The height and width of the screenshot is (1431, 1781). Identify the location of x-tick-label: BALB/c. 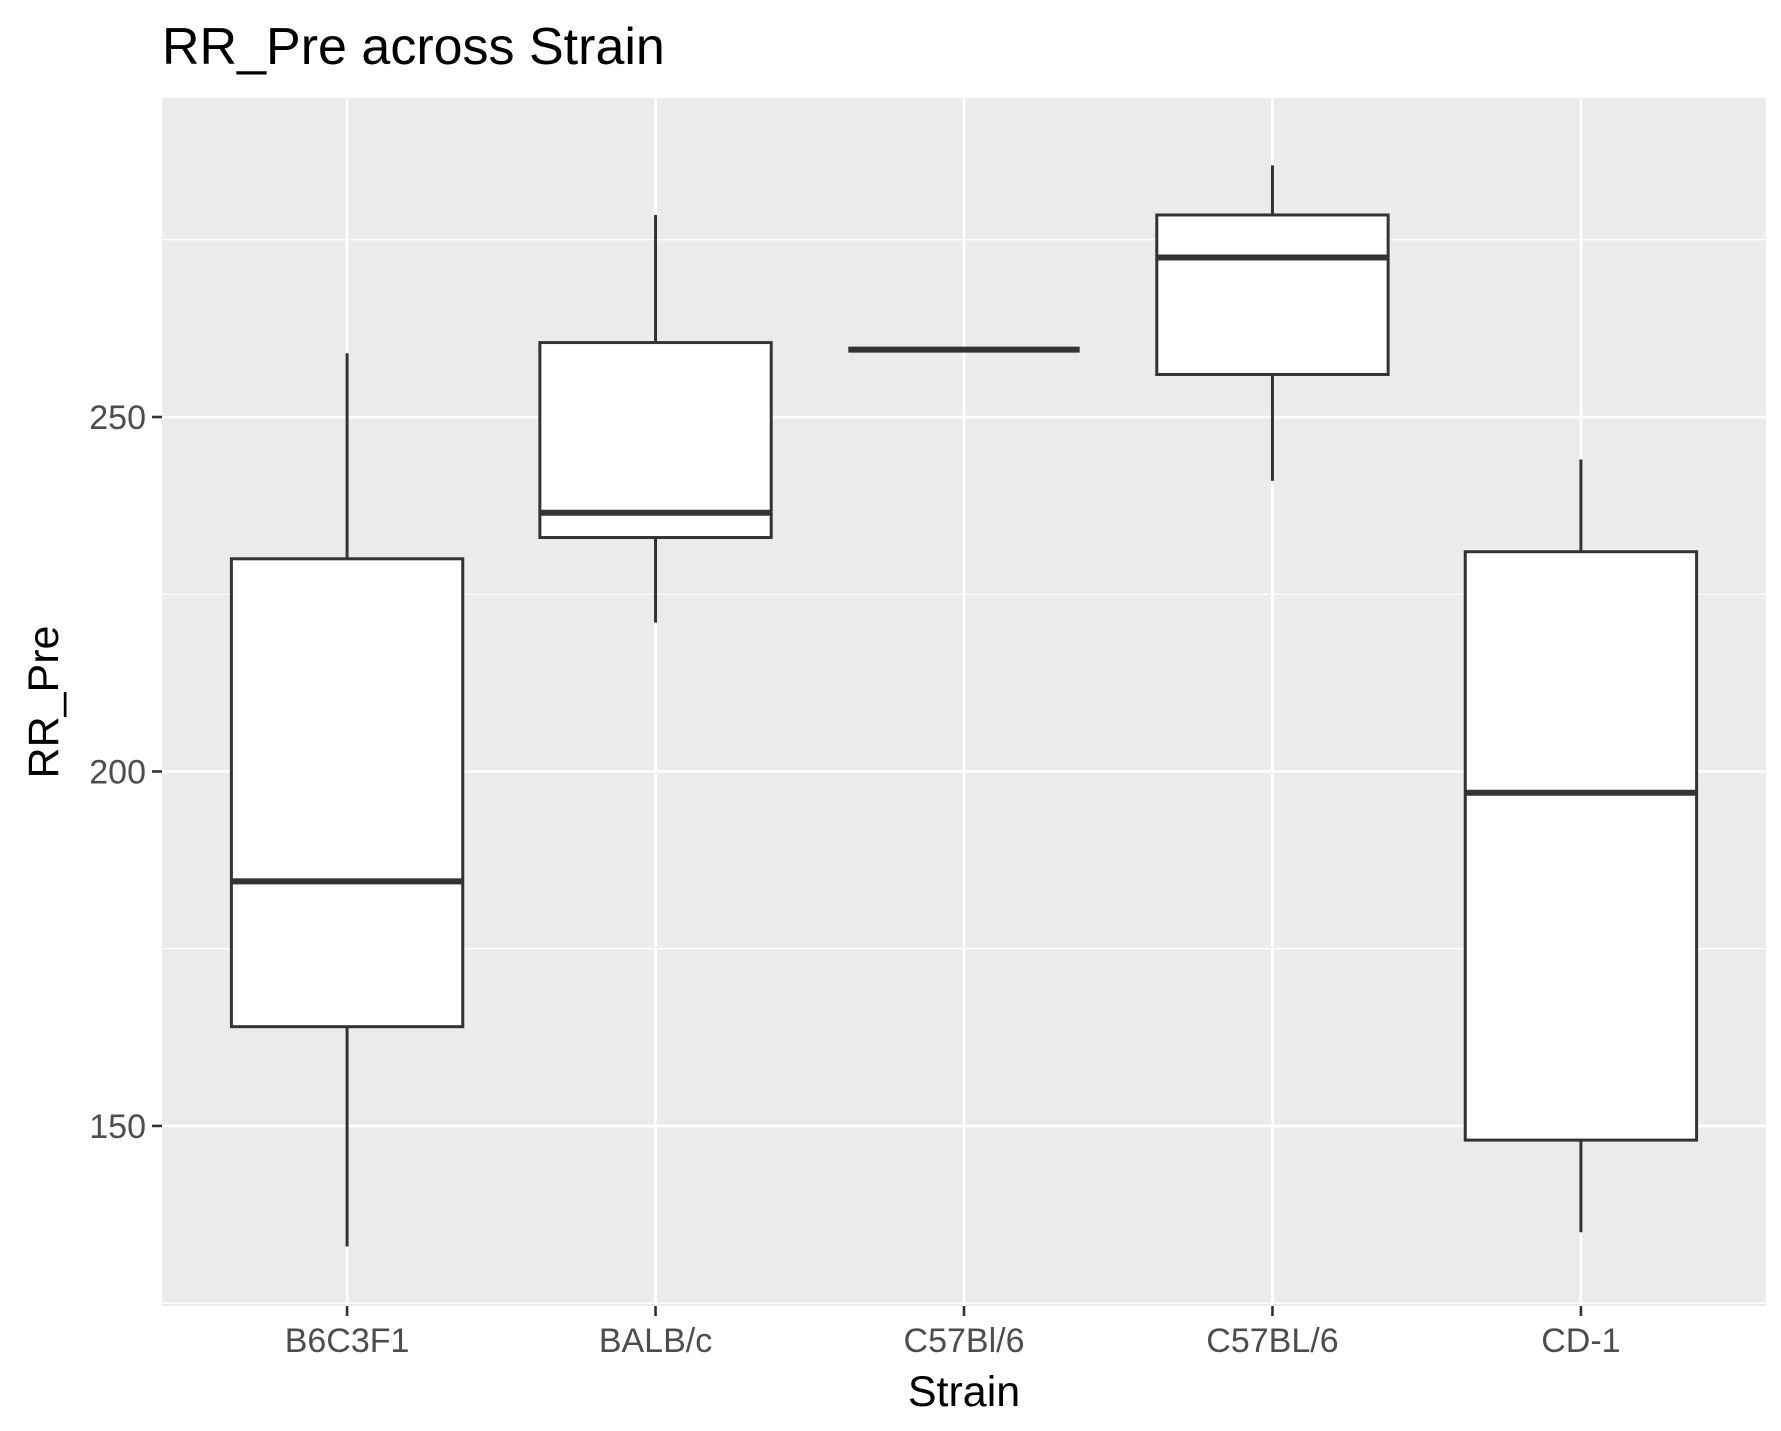
(655, 1341).